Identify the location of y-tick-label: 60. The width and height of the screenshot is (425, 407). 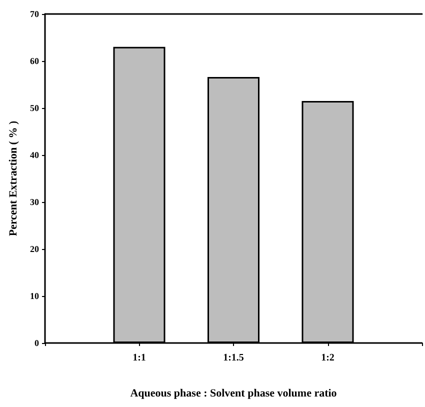
(35, 61).